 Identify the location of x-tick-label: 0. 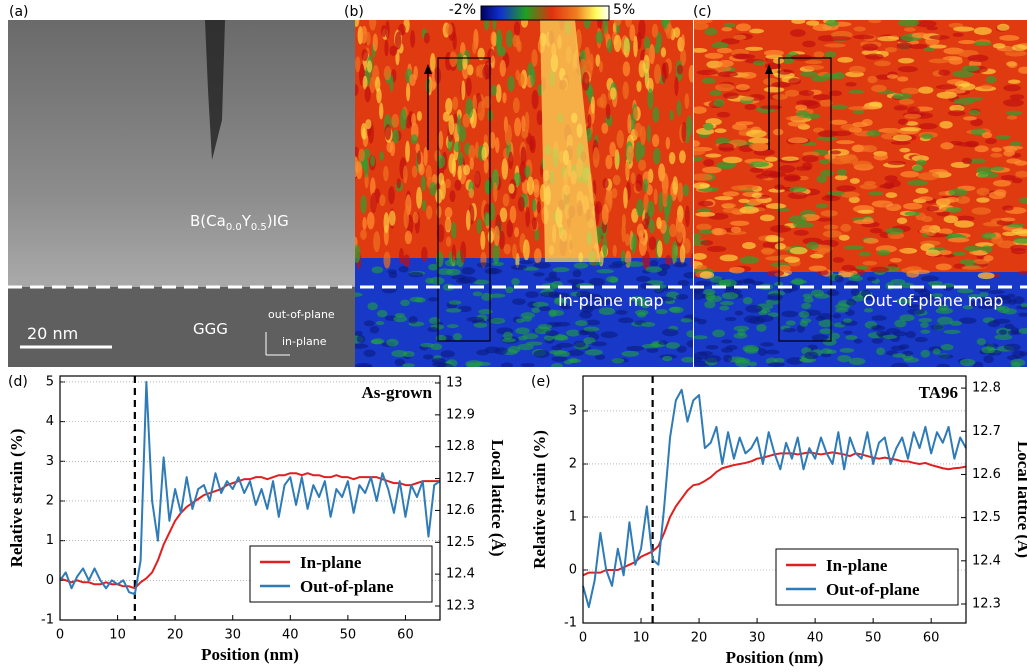
(60, 635).